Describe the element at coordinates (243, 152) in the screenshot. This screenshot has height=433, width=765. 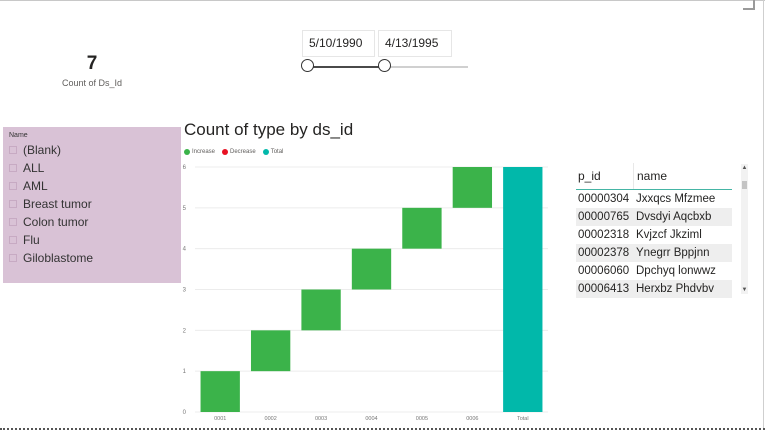
I see `legend-label: Decrease` at that location.